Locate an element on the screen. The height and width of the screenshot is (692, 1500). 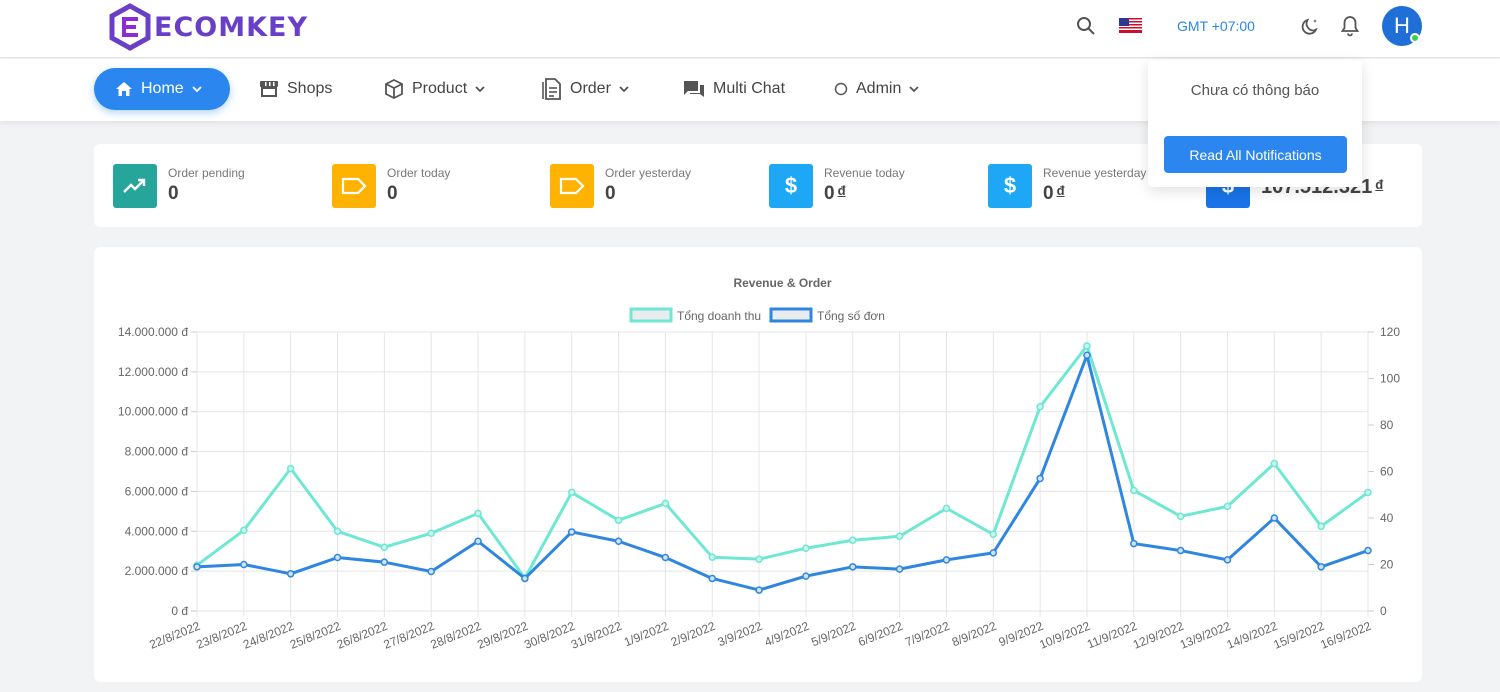
y-left-tick-label: 2.000.000 đ is located at coordinates (157, 571).